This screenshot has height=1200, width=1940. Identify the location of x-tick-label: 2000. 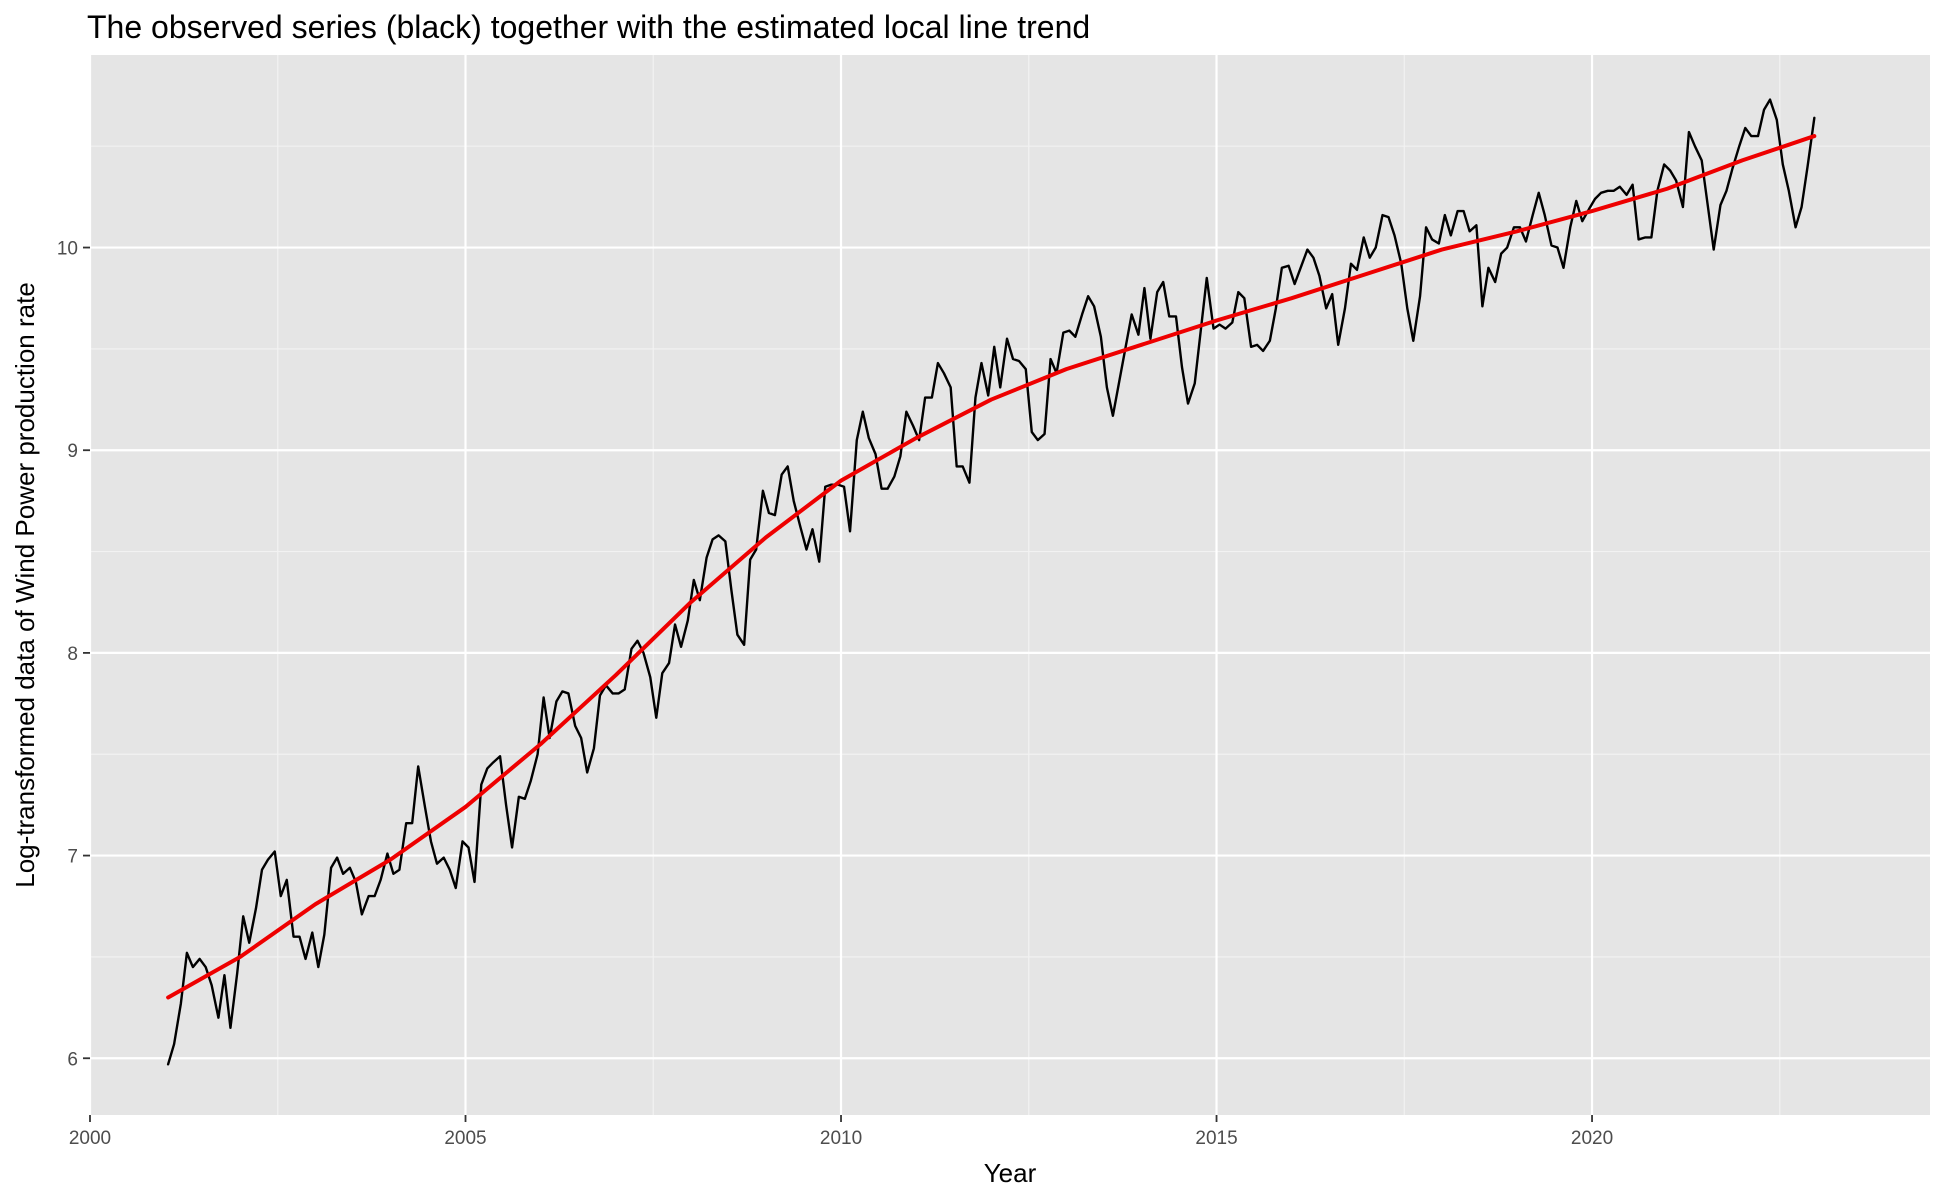
(90, 1138).